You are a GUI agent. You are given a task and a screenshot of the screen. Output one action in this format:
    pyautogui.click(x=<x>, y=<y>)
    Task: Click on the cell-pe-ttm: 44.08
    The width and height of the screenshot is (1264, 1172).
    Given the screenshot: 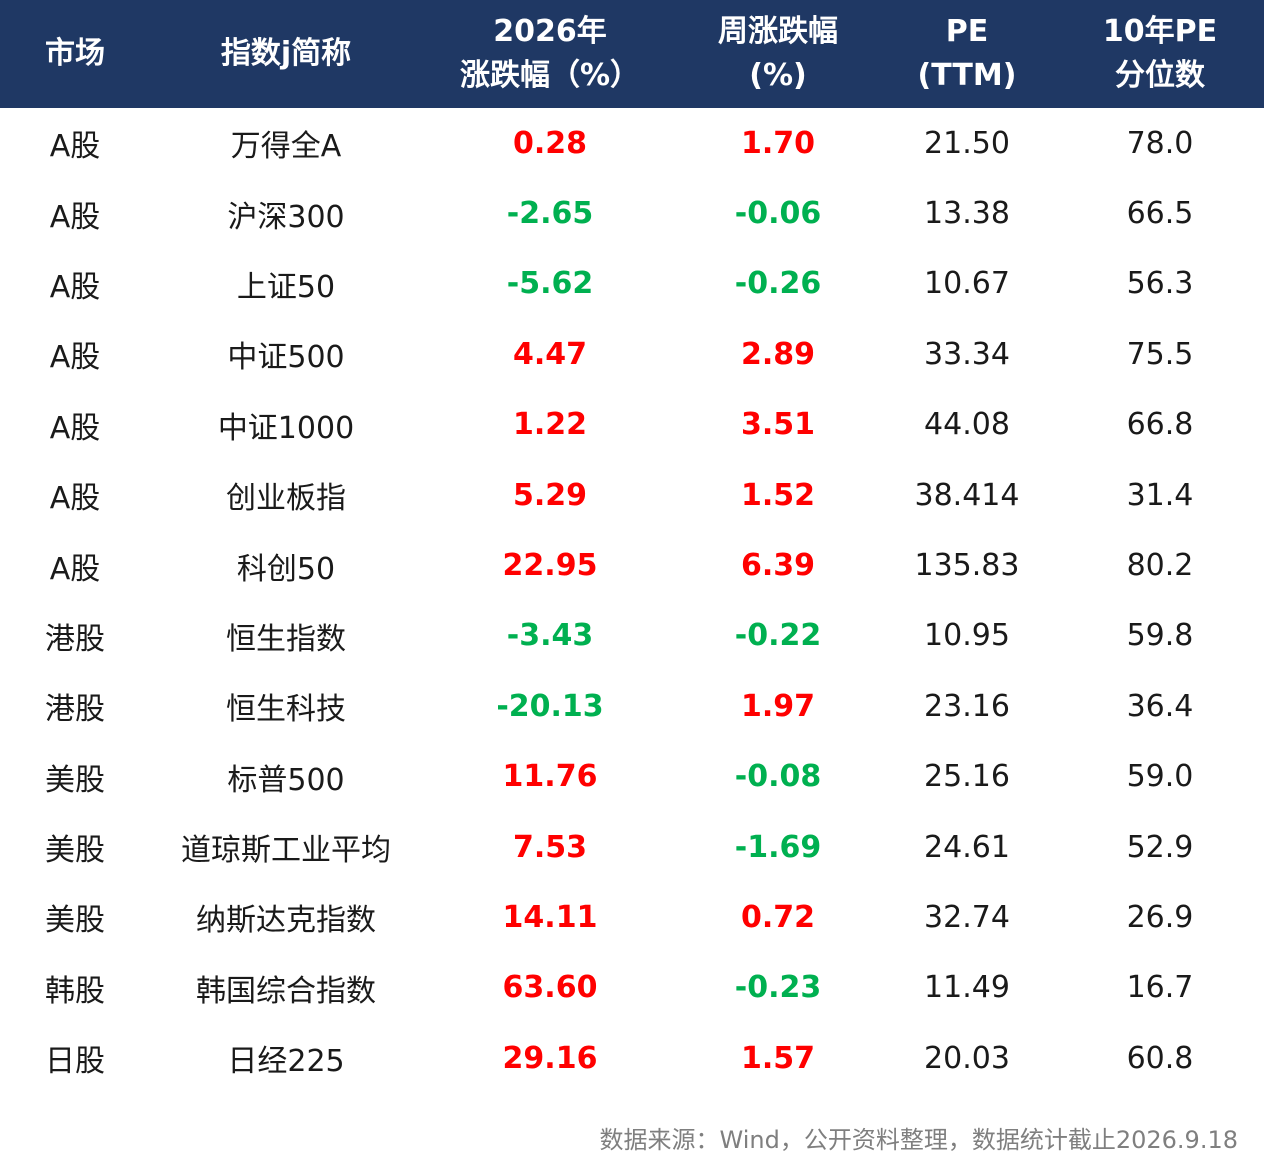 What is the action you would take?
    pyautogui.click(x=967, y=425)
    